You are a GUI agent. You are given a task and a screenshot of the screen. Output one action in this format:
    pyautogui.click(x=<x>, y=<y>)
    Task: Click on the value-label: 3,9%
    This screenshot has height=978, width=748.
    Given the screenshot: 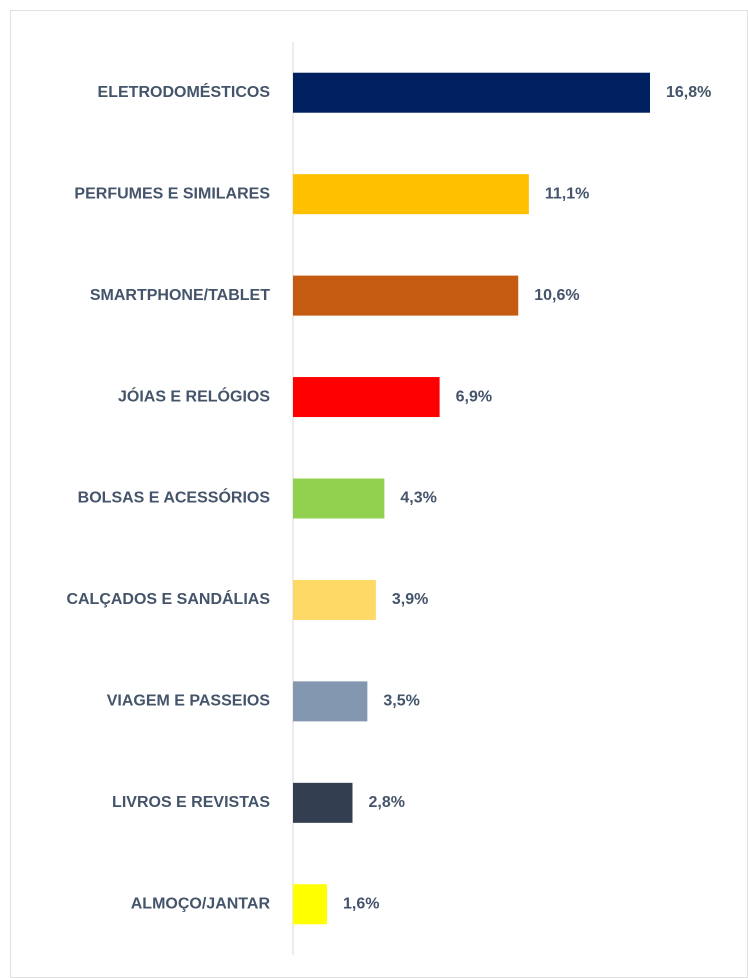 What is the action you would take?
    pyautogui.click(x=410, y=599)
    